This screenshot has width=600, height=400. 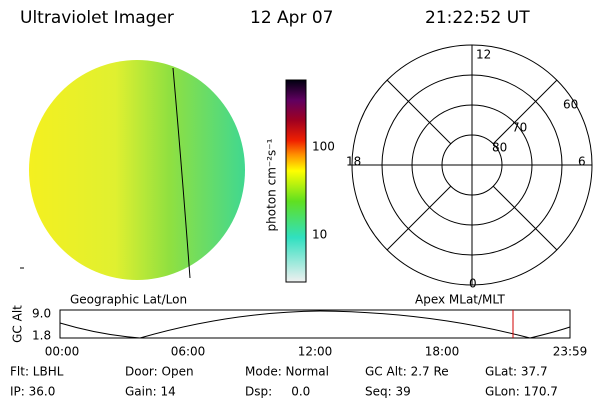 What do you see at coordinates (41, 314) in the screenshot?
I see `alt-tick: 9.0` at bounding box center [41, 314].